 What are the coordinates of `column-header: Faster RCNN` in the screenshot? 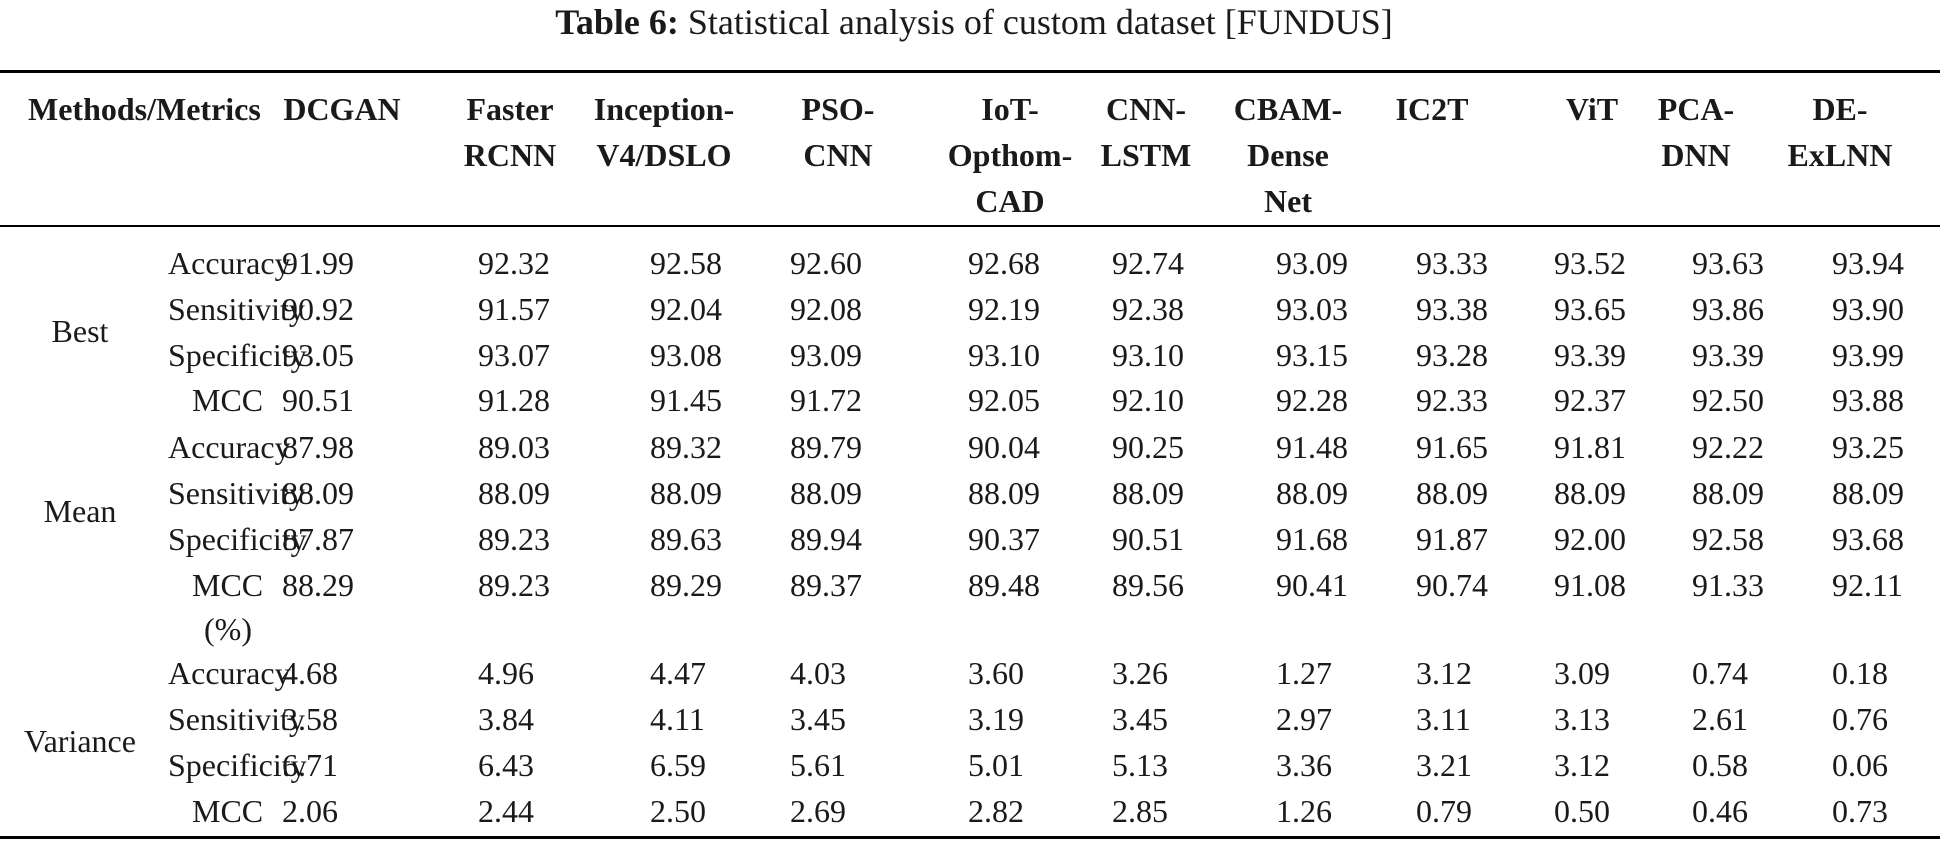 It's located at (510, 132).